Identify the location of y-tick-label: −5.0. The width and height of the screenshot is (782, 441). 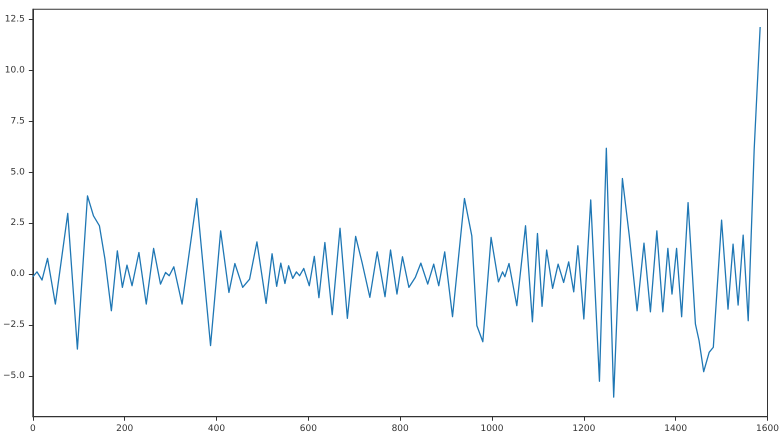
(14, 375).